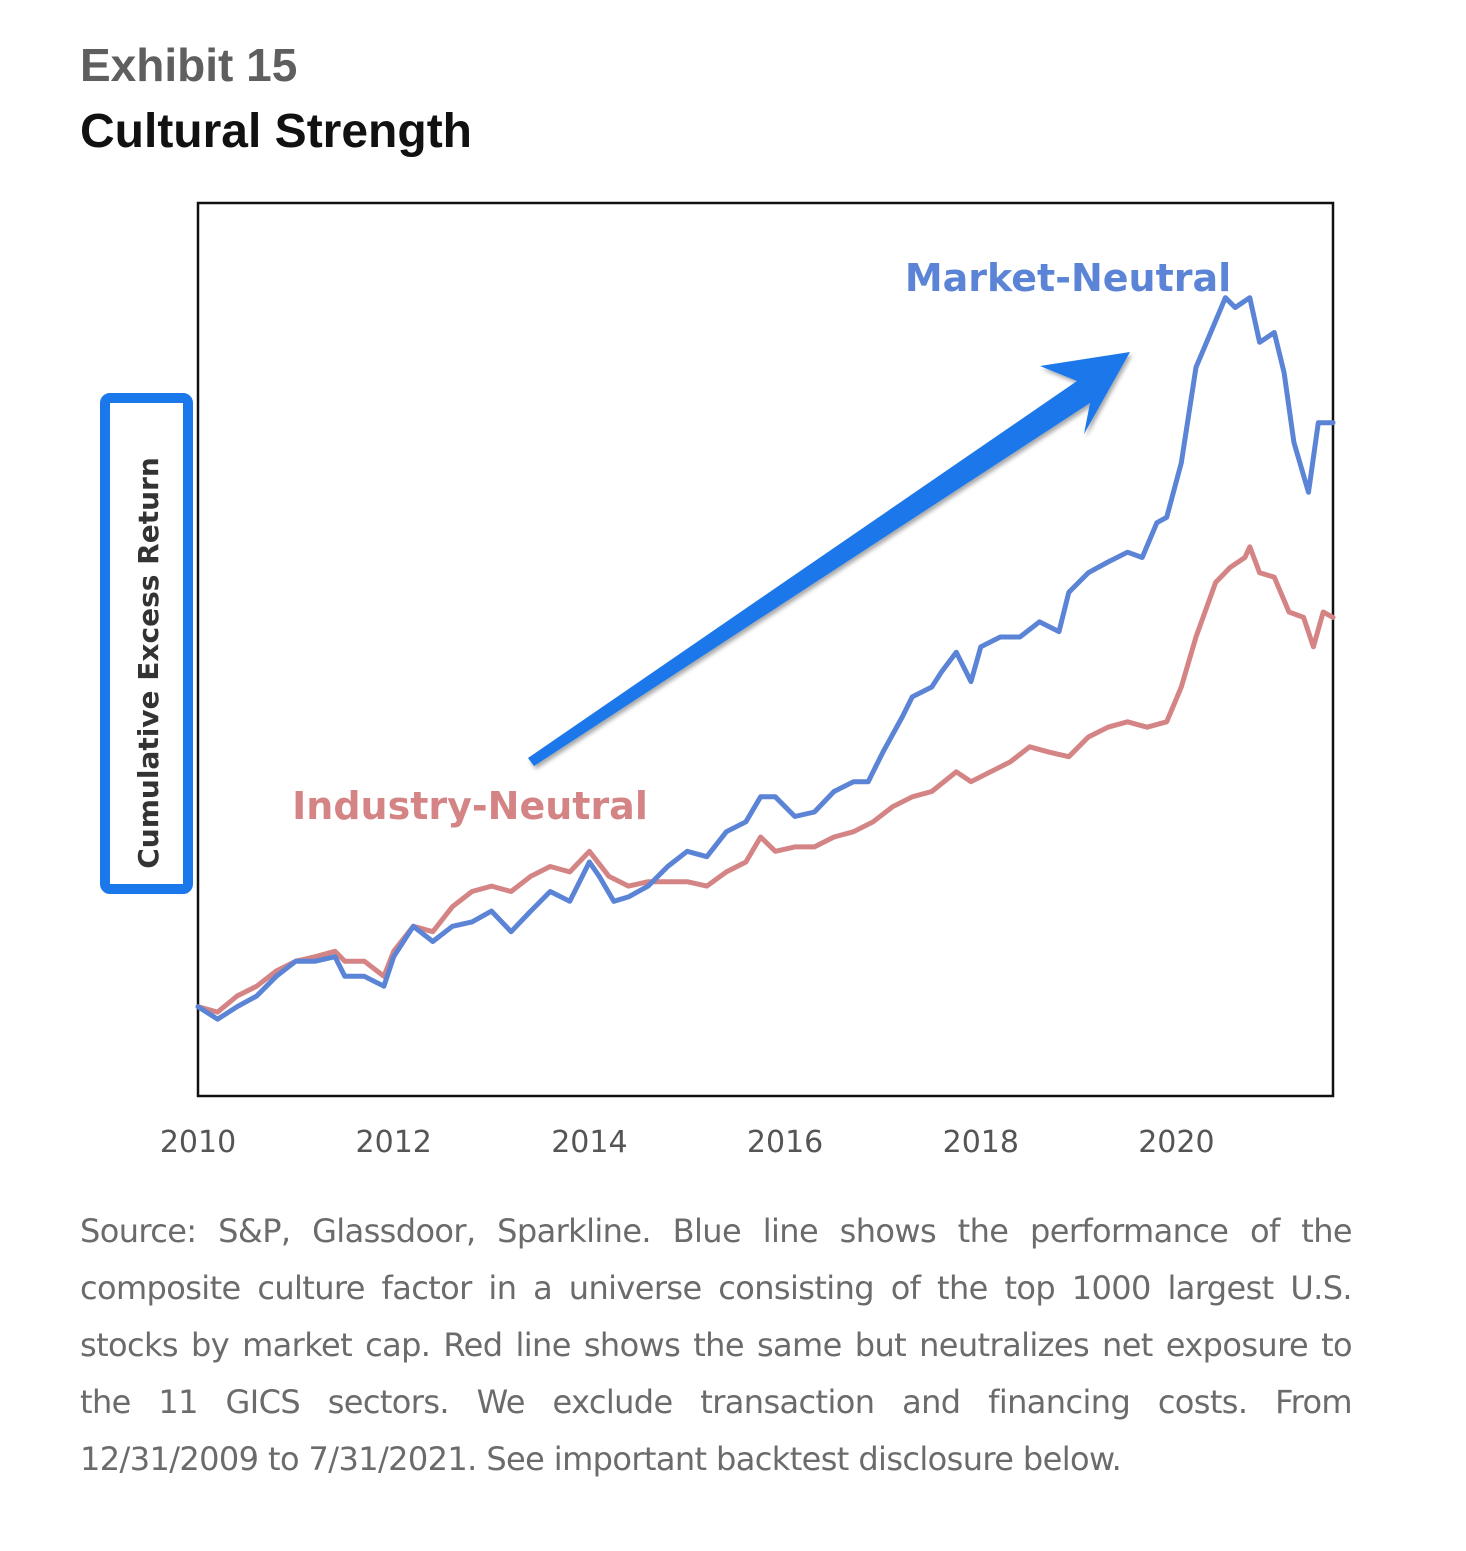 This screenshot has height=1551, width=1466. I want to click on industry-neutral-label: Industry-Neutral, so click(470, 806).